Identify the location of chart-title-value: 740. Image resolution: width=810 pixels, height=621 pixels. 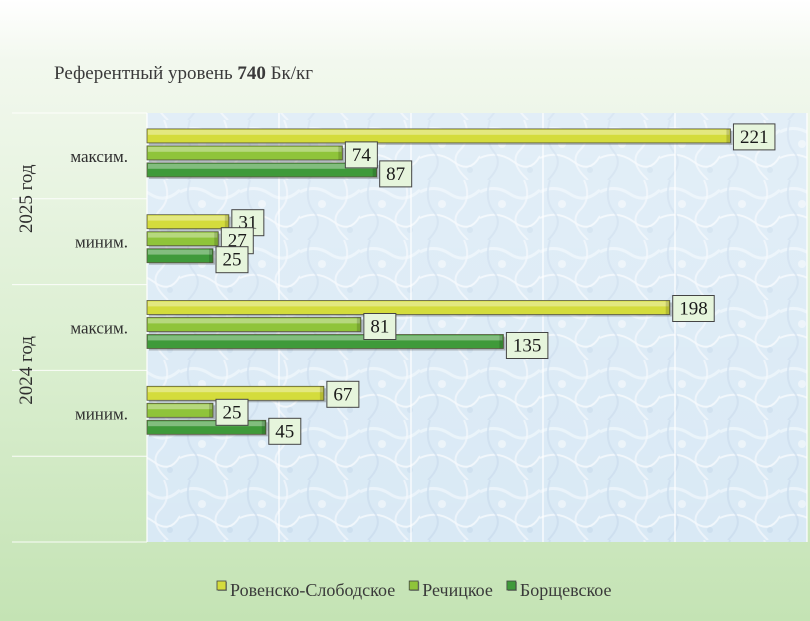
(251, 73).